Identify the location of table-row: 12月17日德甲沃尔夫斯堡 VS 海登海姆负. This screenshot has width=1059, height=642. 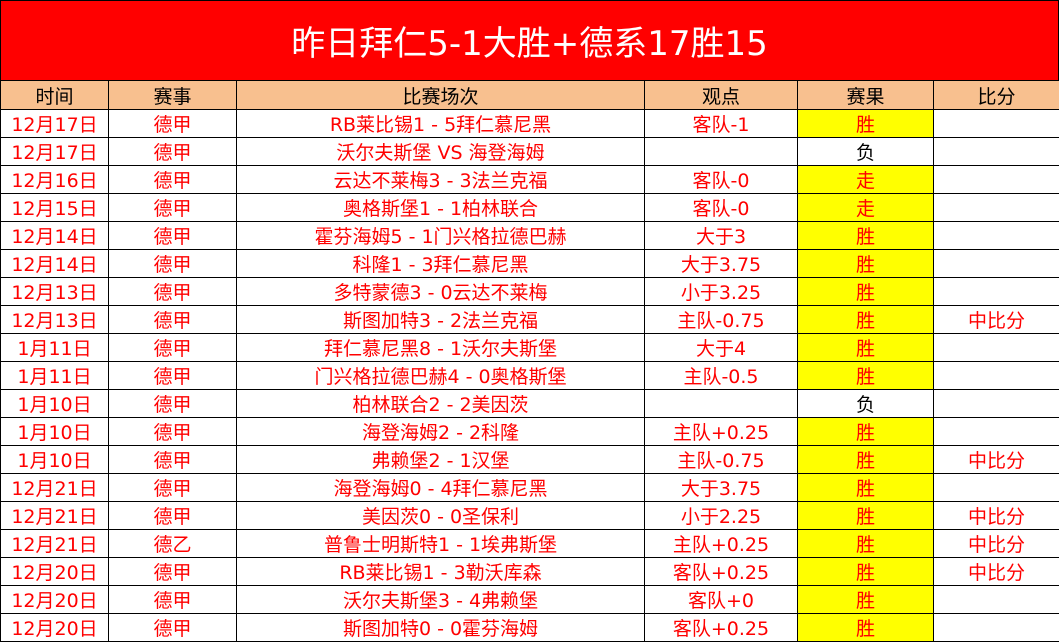
(530, 152).